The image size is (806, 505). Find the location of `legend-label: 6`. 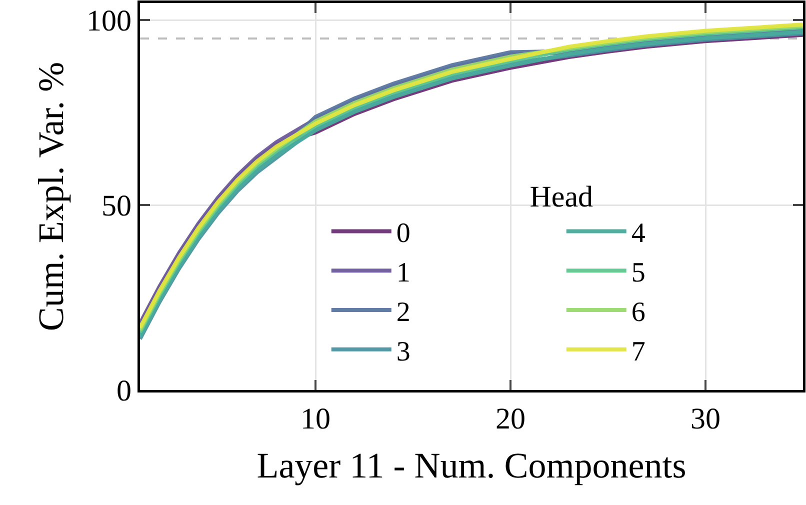

legend-label: 6 is located at coordinates (638, 312).